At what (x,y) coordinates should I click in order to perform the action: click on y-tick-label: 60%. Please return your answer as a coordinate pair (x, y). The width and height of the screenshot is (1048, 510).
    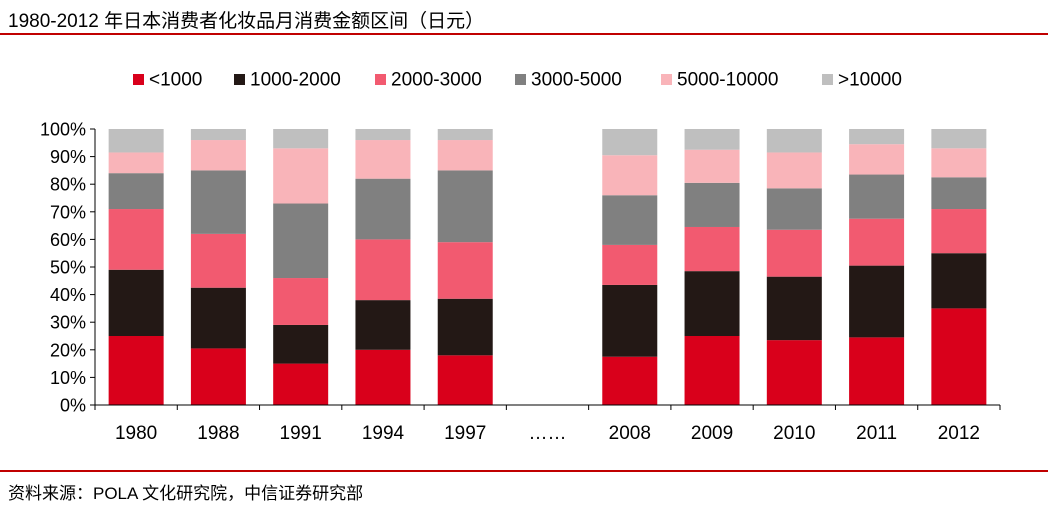
    Looking at the image, I should click on (68, 240).